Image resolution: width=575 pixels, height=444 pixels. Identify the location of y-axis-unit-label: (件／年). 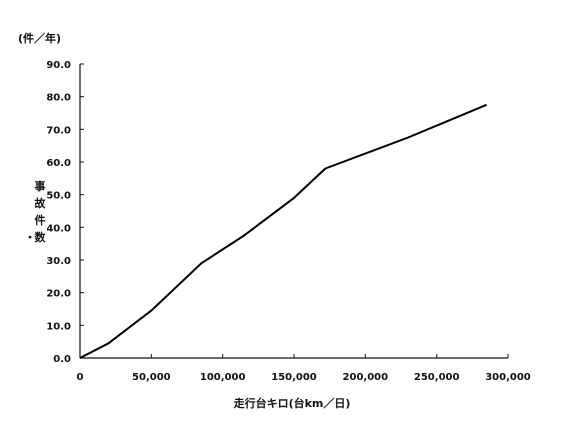
(39, 38).